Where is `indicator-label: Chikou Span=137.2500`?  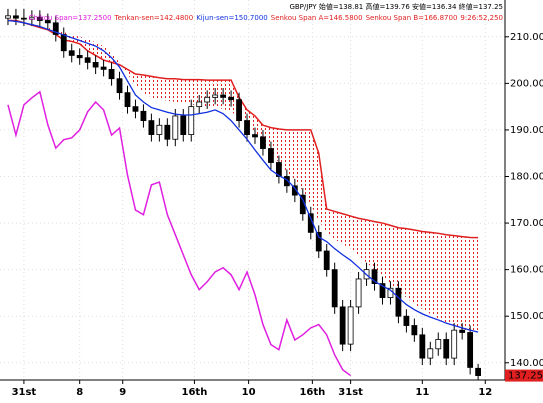
indicator-label: Chikou Span=137.2500 is located at coordinates (70, 18).